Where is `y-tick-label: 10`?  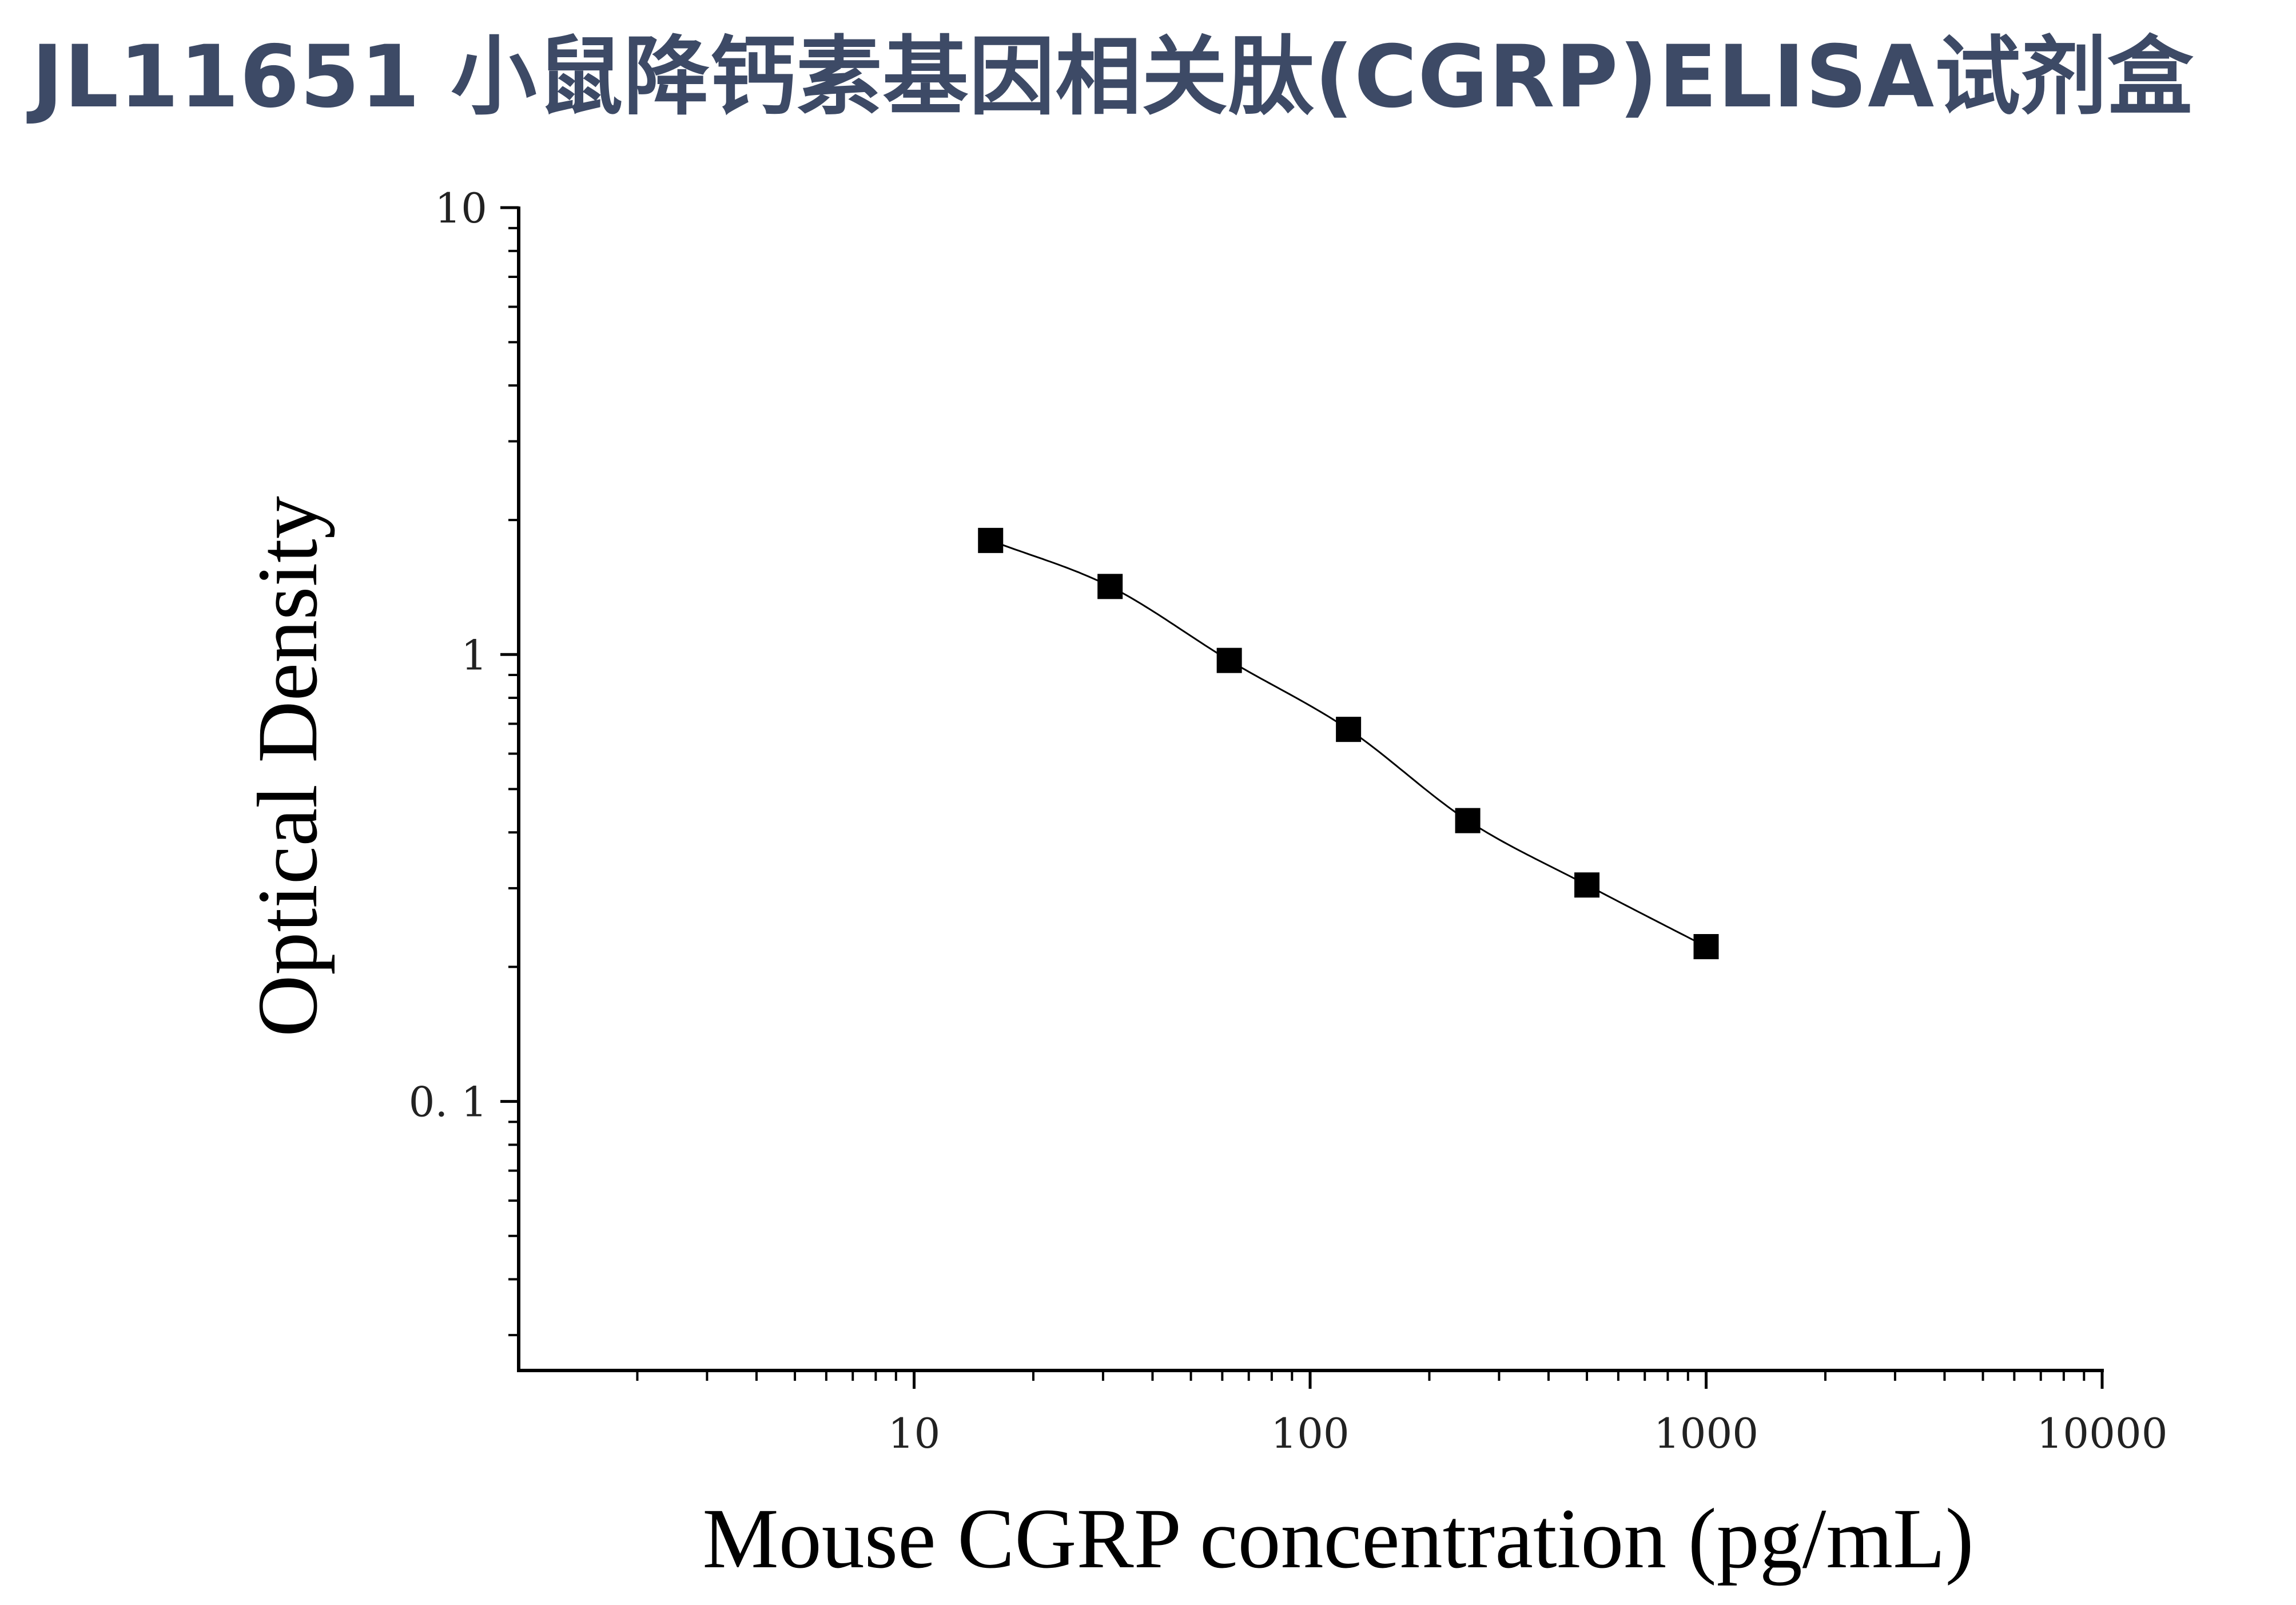
y-tick-label: 10 is located at coordinates (461, 208).